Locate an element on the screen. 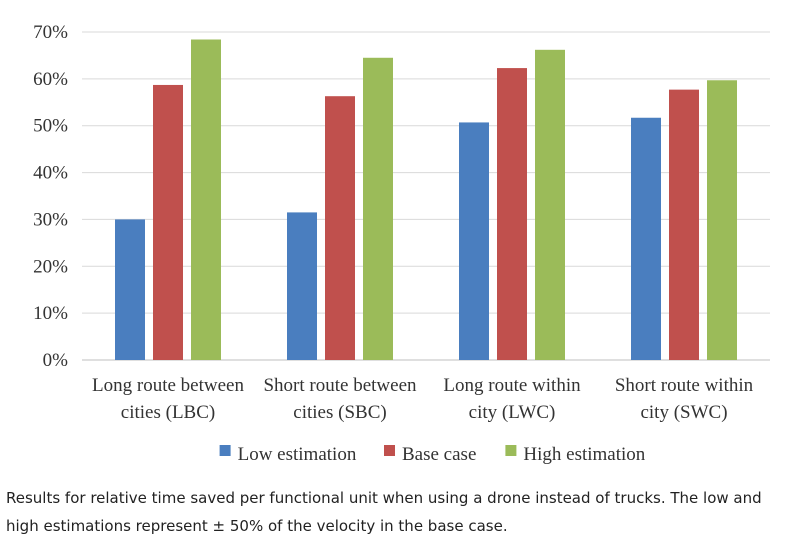 The height and width of the screenshot is (550, 787). y-tick-label: 70% is located at coordinates (50, 32).